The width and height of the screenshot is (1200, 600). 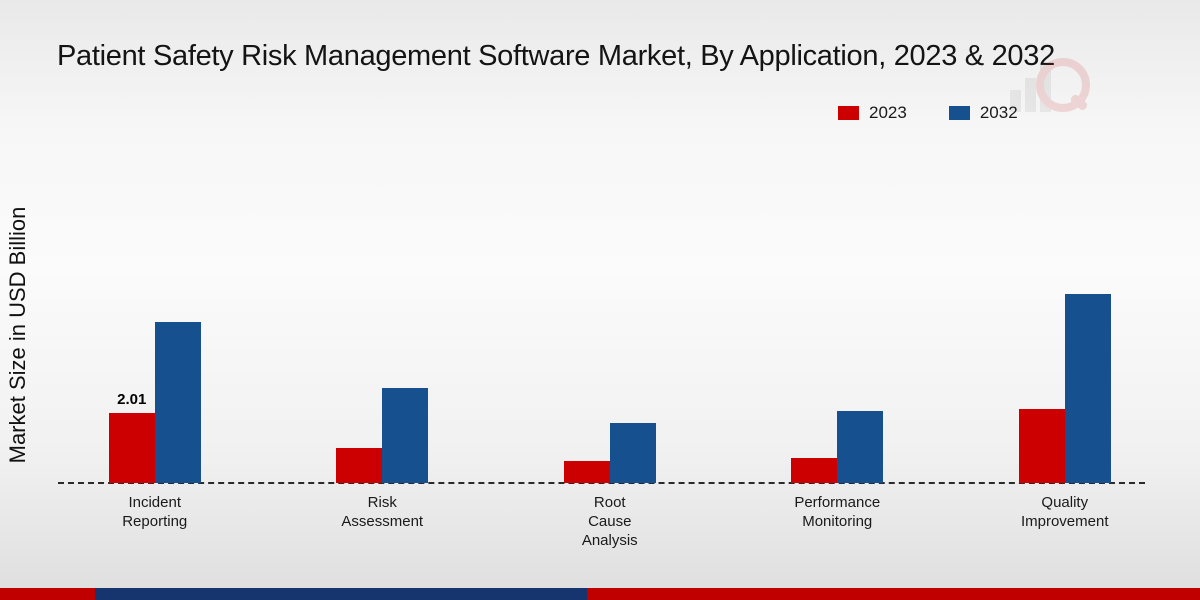 I want to click on legend-label-2023: 2023, so click(x=888, y=112).